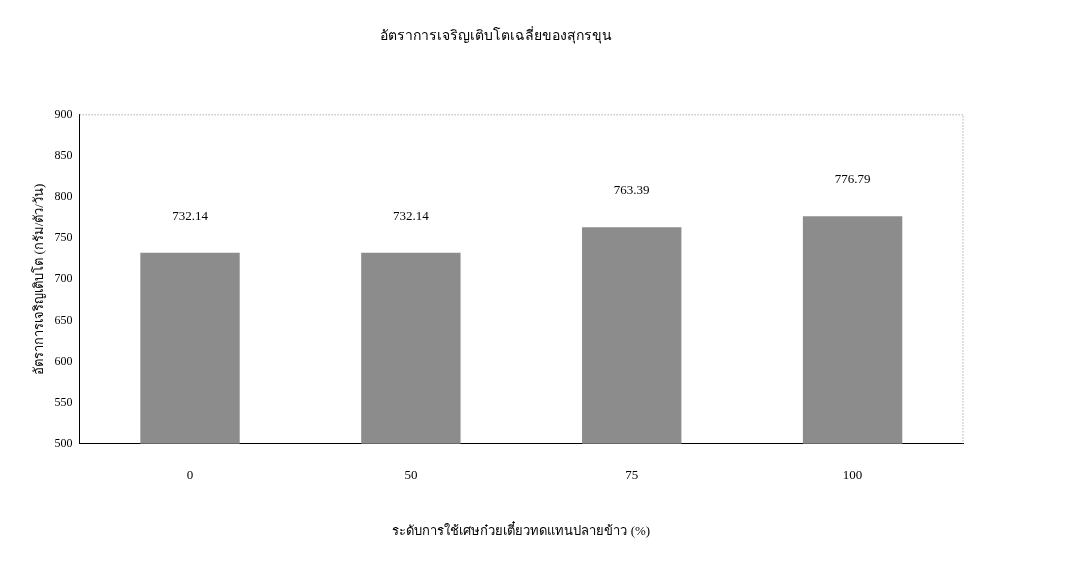 The height and width of the screenshot is (569, 1091). Describe the element at coordinates (63, 442) in the screenshot. I see `y-tick-label: 500` at that location.